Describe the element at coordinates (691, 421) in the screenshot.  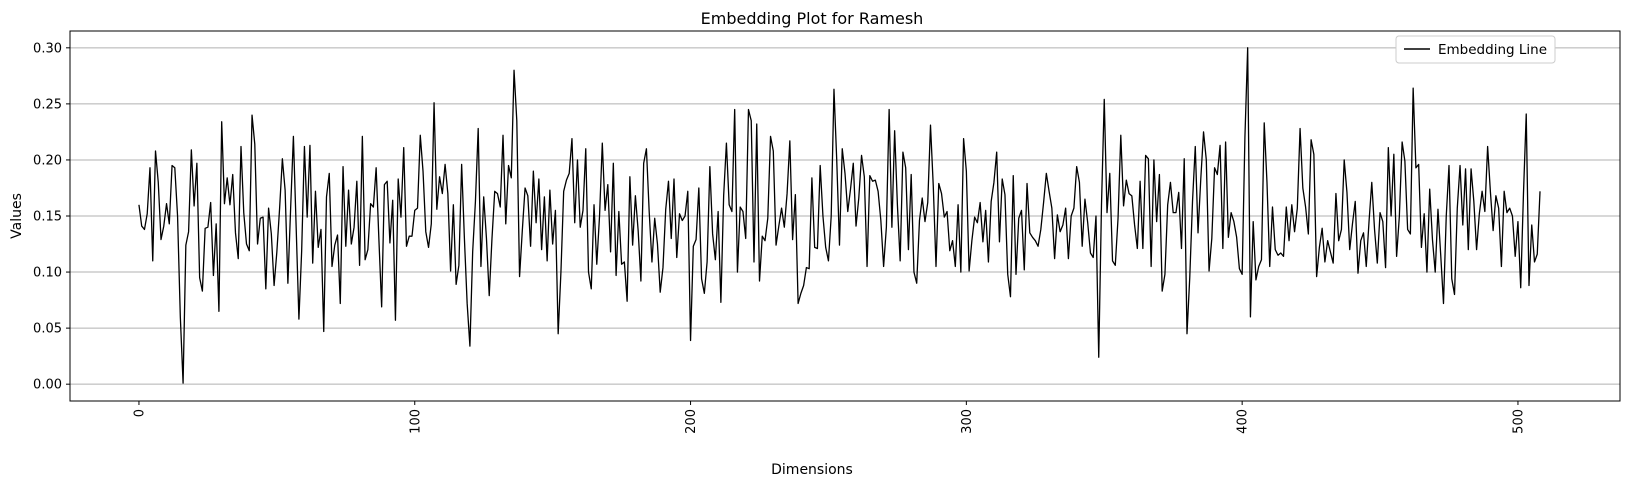
I see `x-tick-label-2: 200` at that location.